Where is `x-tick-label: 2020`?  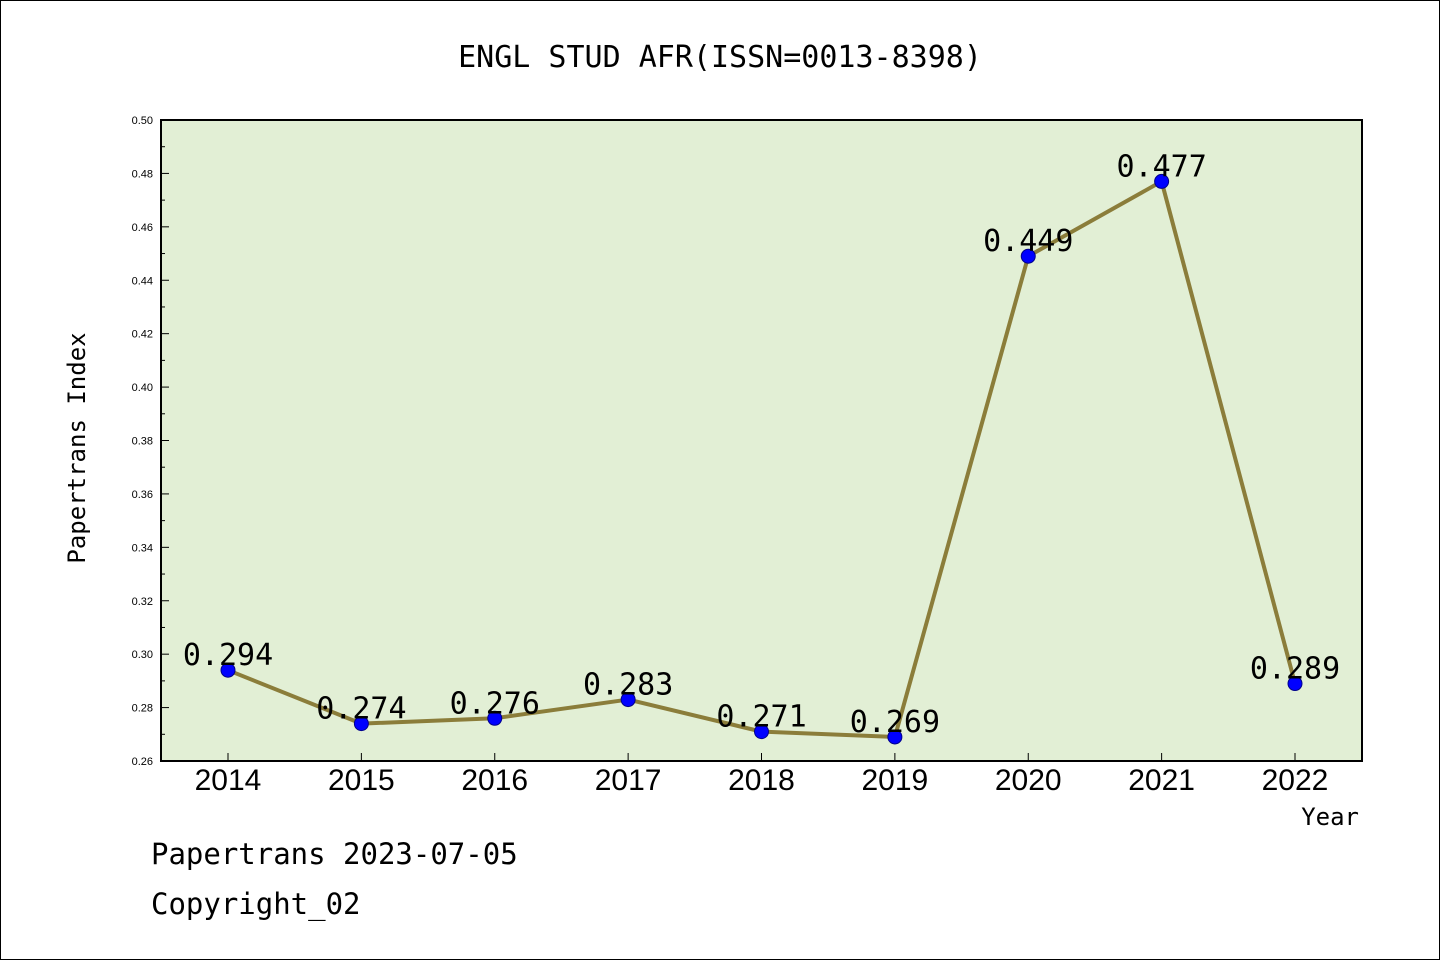 x-tick-label: 2020 is located at coordinates (1028, 780).